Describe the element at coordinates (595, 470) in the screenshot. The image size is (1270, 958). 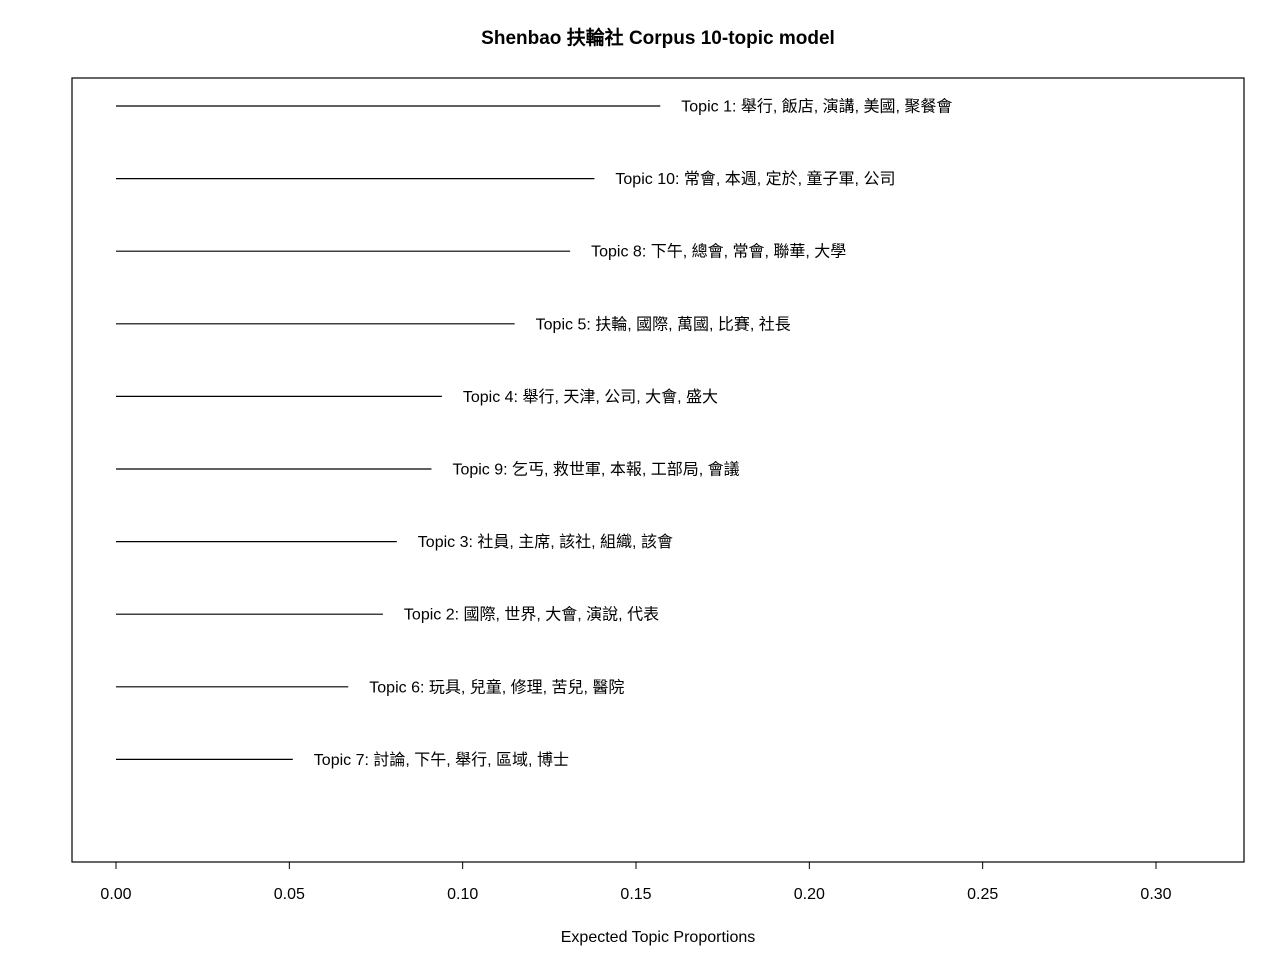
I see `topic-label-6: Topic 9: 乞丐, 救世軍, 本報, 工部局, 會議` at that location.